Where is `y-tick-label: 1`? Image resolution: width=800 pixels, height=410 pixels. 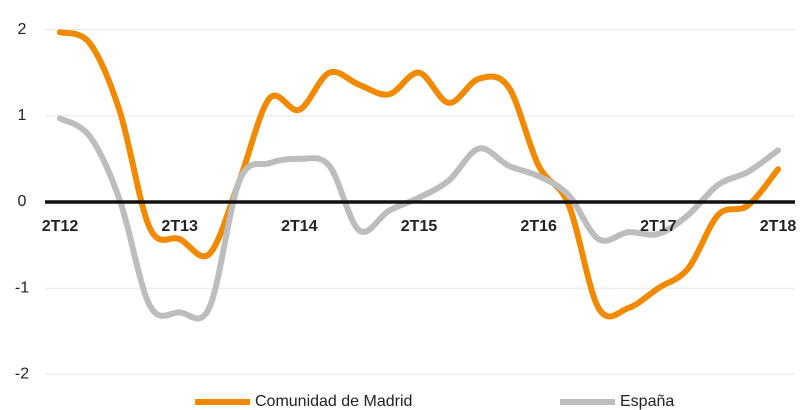 y-tick-label: 1 is located at coordinates (22, 115).